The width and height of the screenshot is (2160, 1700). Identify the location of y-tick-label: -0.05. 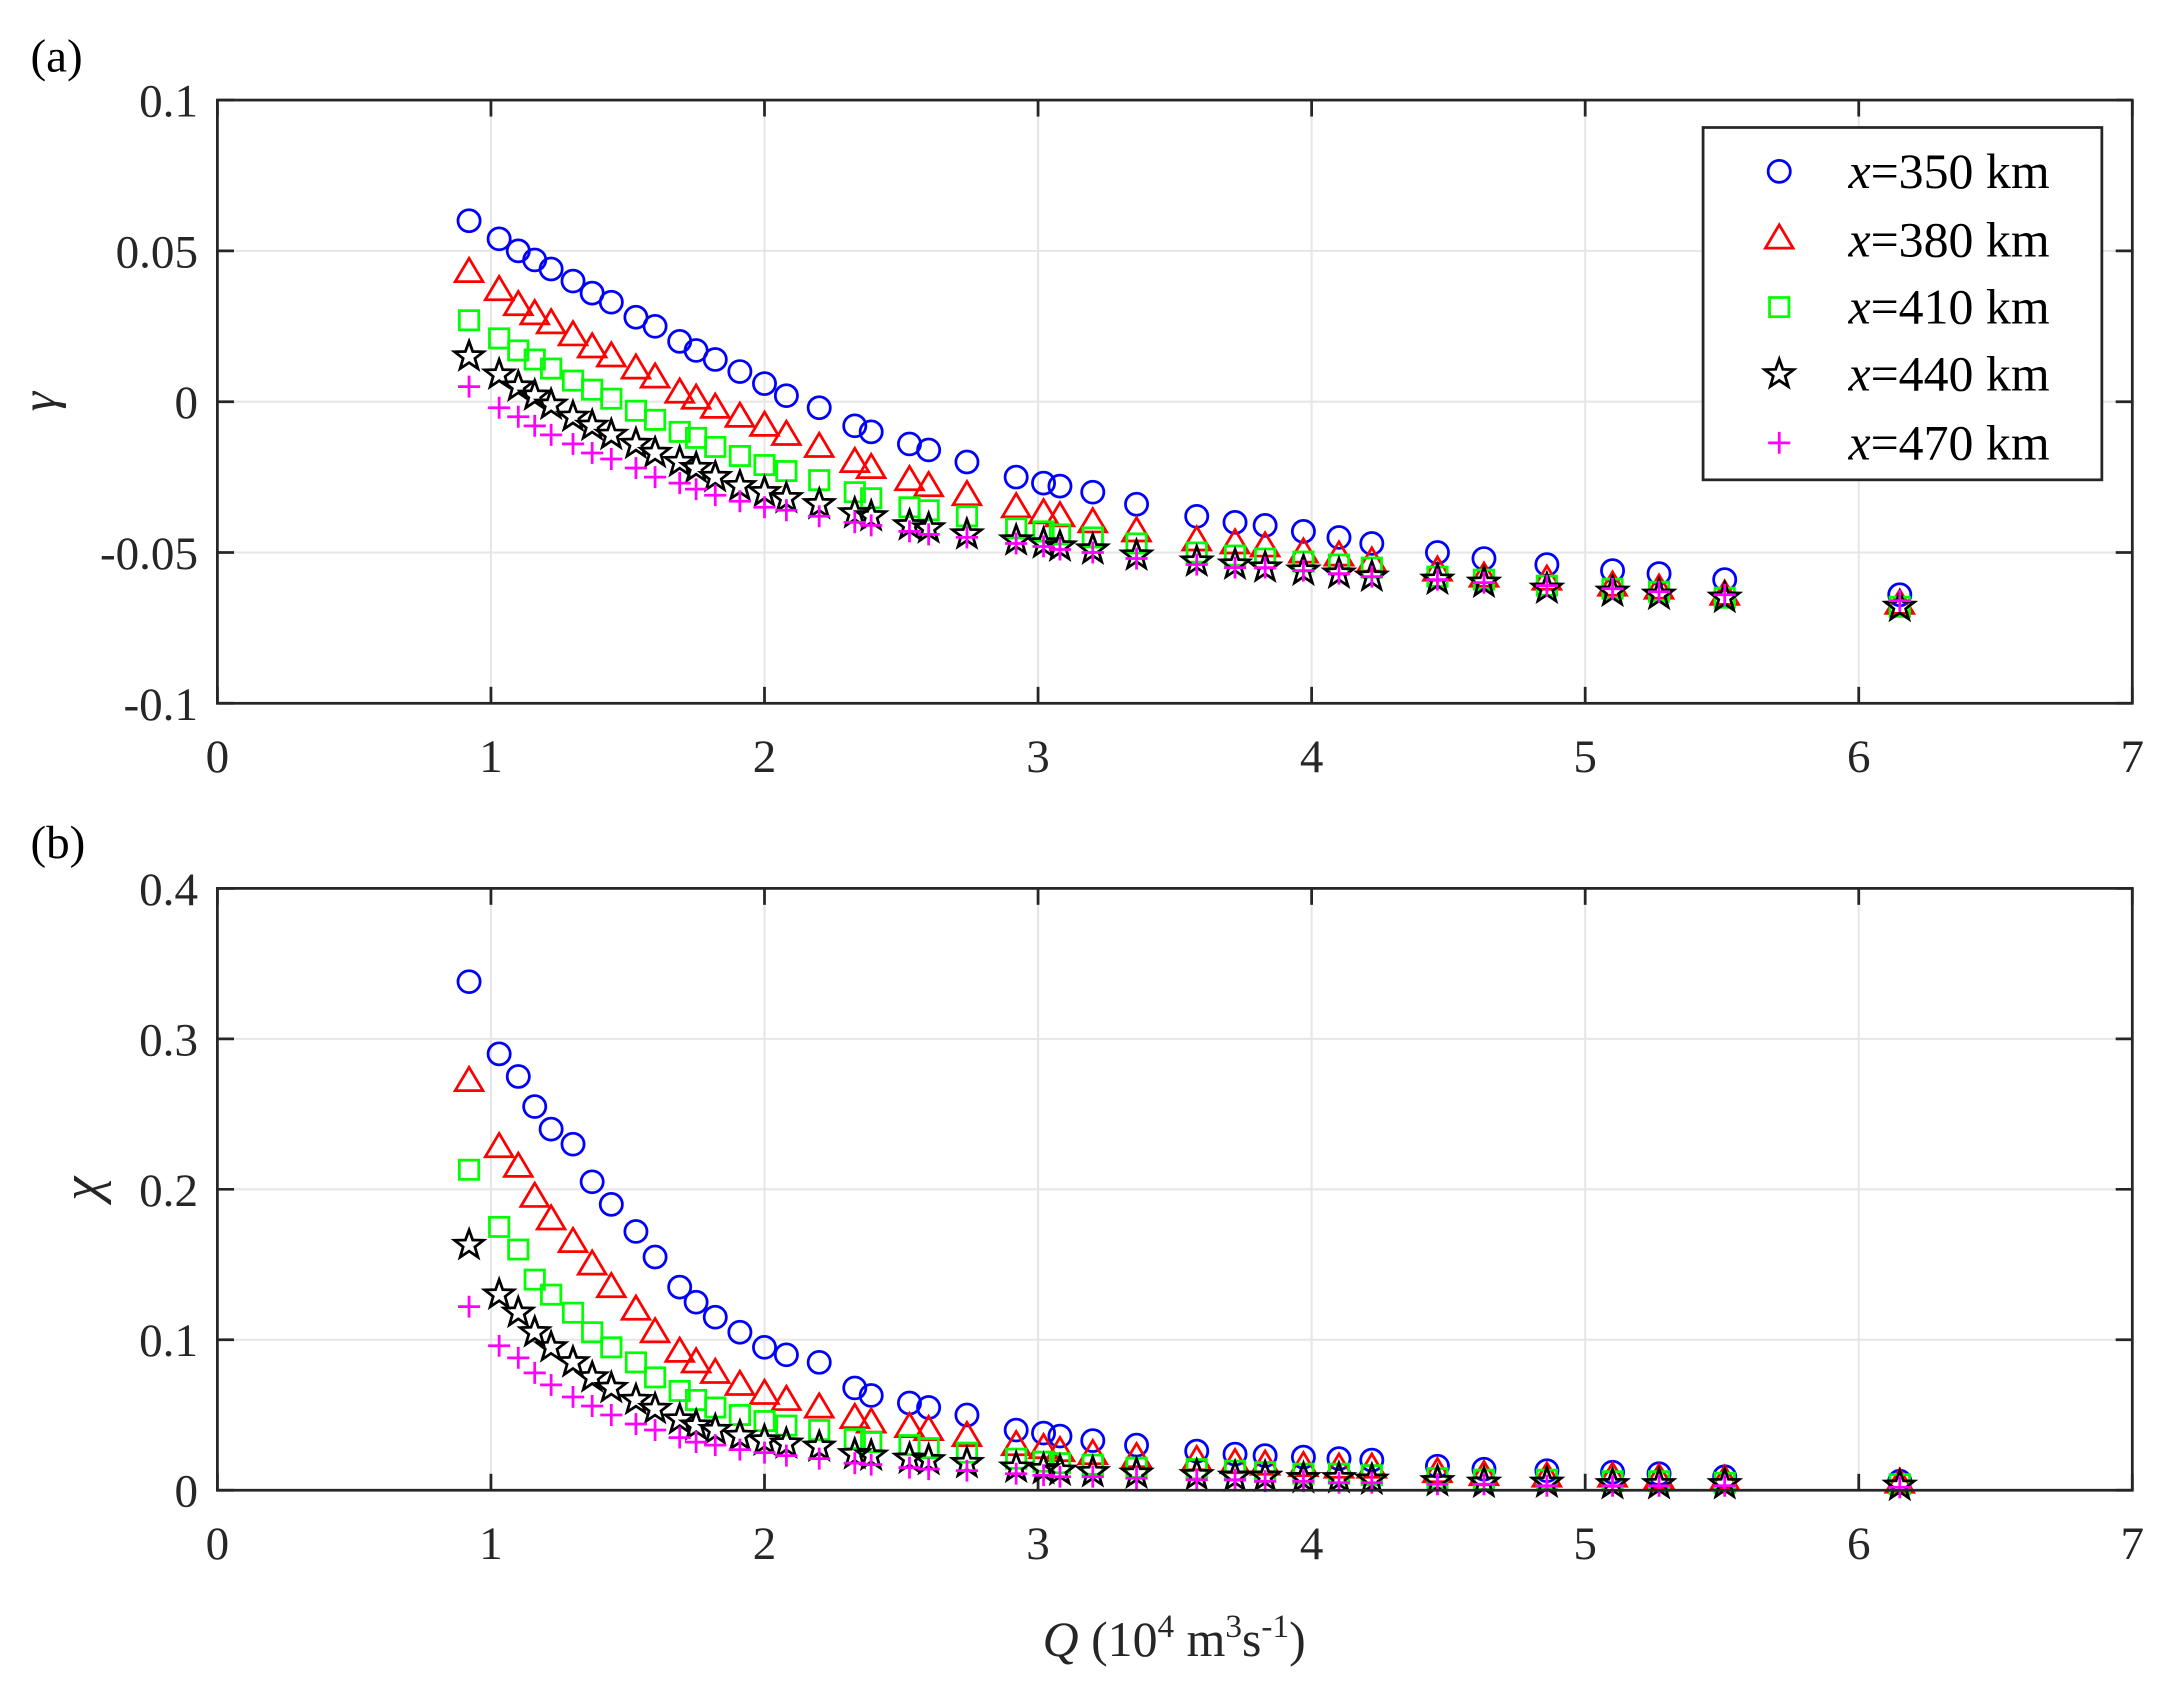
(149, 554).